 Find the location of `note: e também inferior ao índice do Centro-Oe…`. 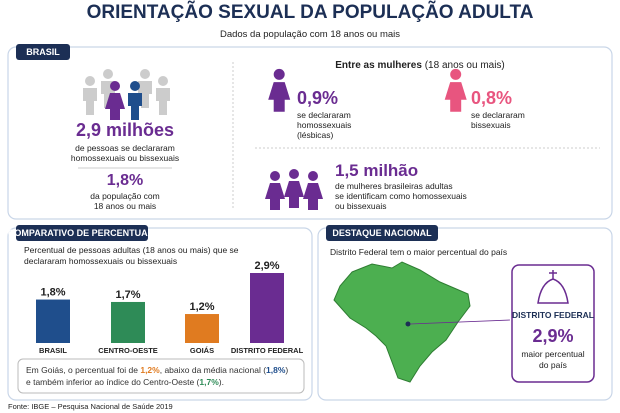

note: e também inferior ao índice do Centro-Oe… is located at coordinates (125, 382).